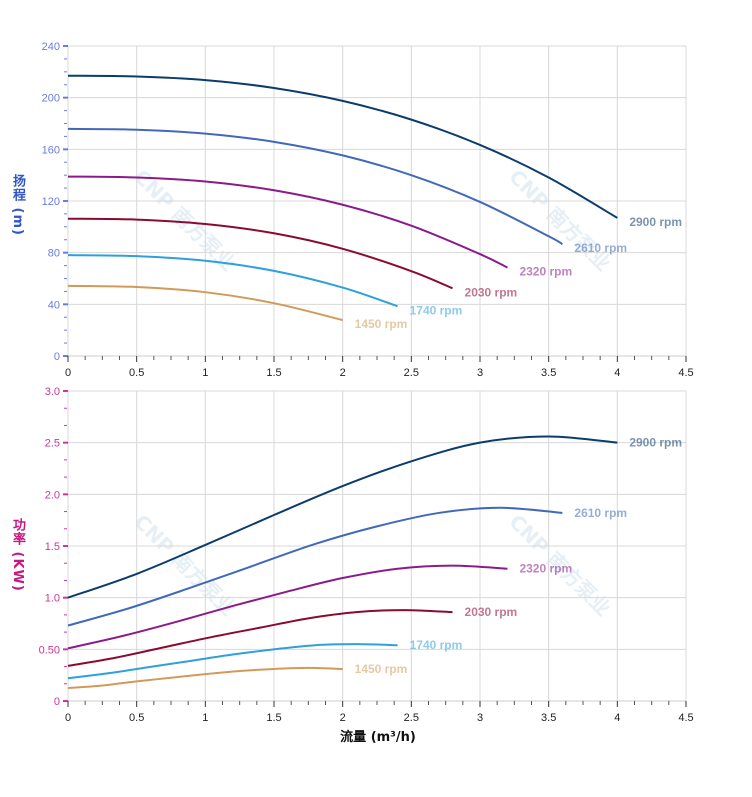 The width and height of the screenshot is (752, 797). I want to click on y-tick-label: 3.0, so click(52, 392).